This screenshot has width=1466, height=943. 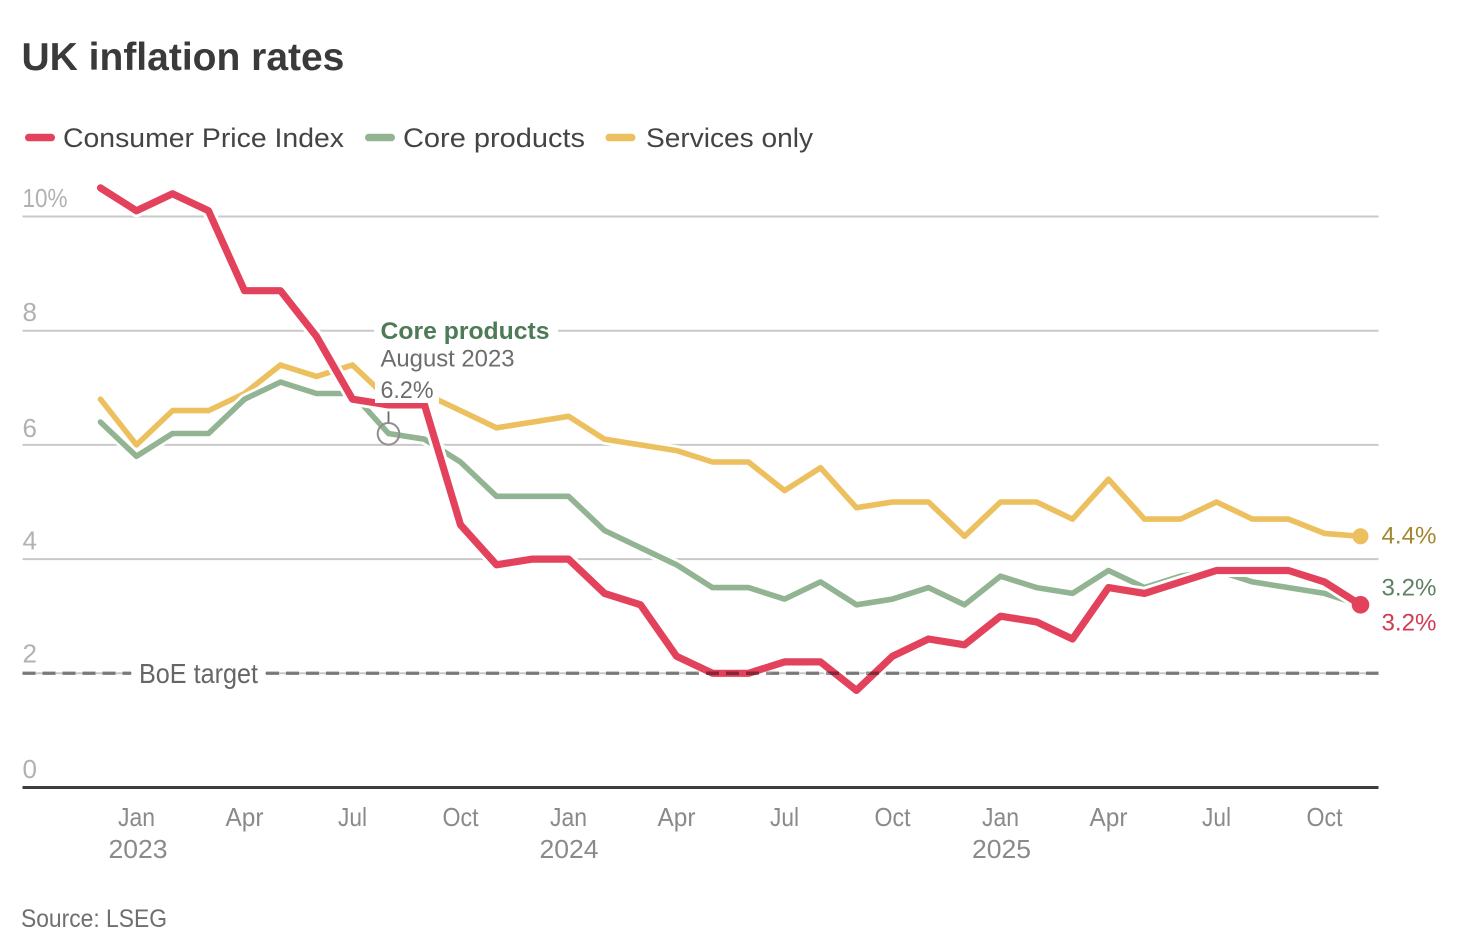 What do you see at coordinates (45, 198) in the screenshot?
I see `svg-text: 10%` at bounding box center [45, 198].